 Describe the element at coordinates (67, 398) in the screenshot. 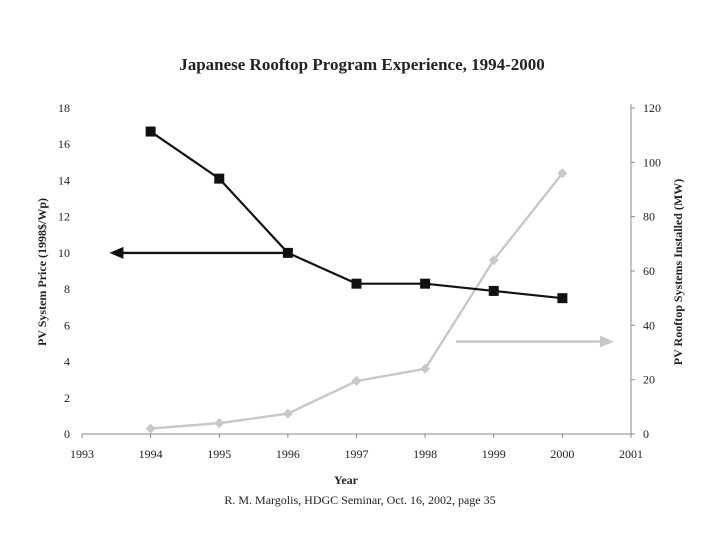

I see `y-tick-label: 2` at that location.